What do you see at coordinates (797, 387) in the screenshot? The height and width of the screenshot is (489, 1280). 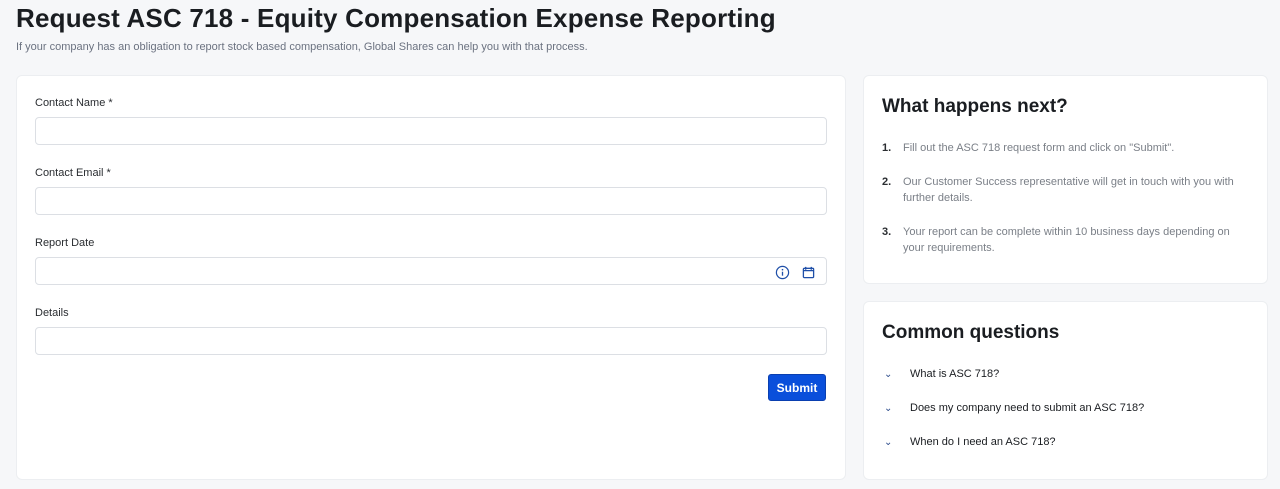 I see `submit-button: Submit` at bounding box center [797, 387].